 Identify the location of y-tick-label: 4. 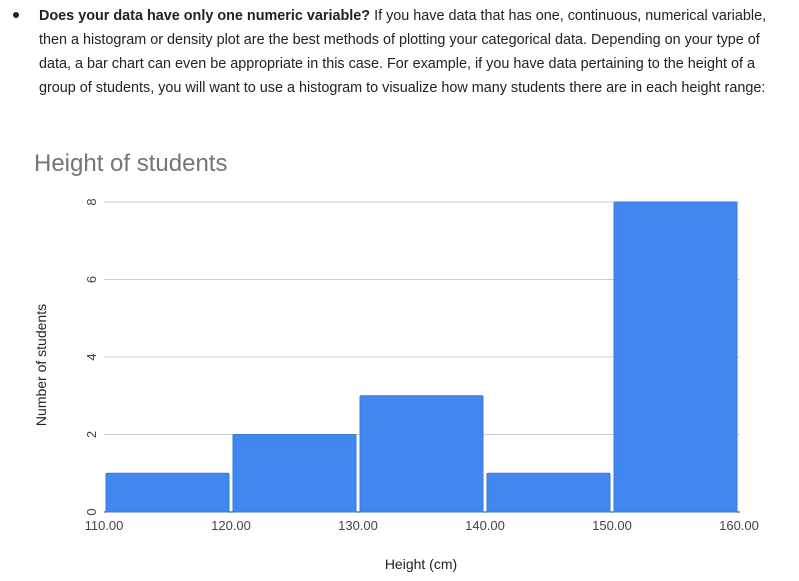
(91, 356).